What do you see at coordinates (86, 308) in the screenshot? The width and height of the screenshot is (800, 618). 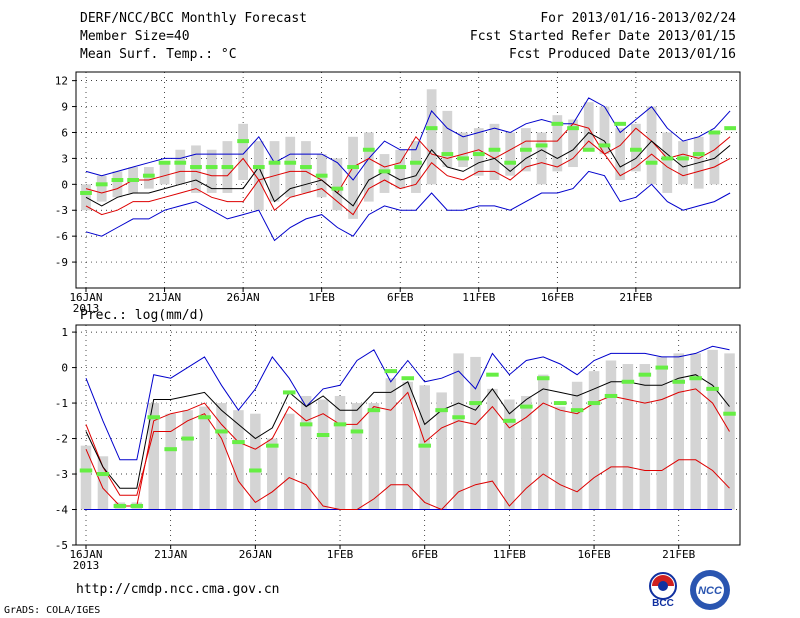 I see `temperature-xtick-year: 2013` at bounding box center [86, 308].